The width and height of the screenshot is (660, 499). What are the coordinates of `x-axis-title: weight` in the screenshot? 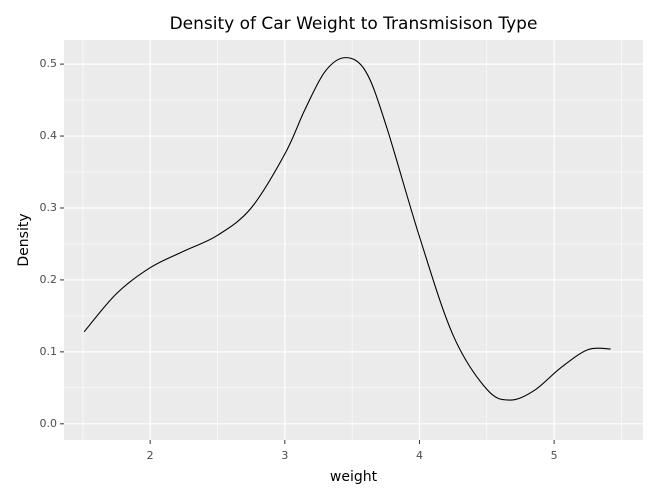 It's located at (354, 477).